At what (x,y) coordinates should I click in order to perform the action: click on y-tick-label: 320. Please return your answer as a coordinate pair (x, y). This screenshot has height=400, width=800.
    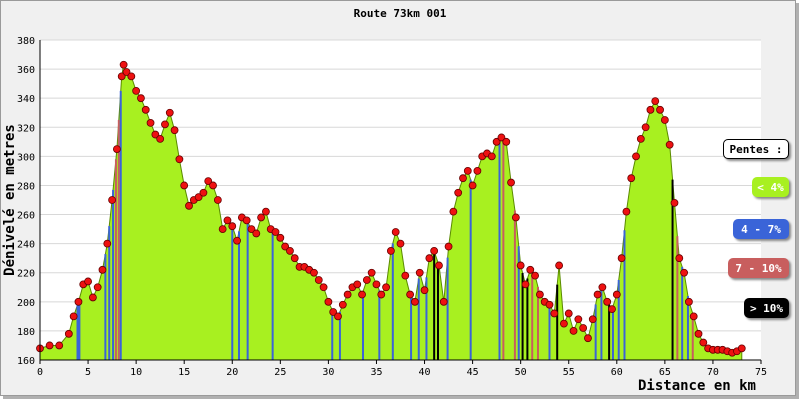
    Looking at the image, I should click on (26, 128).